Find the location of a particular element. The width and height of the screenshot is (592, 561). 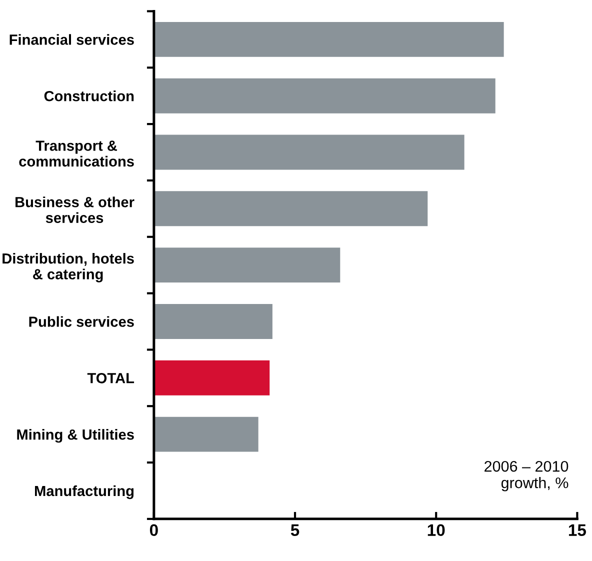

y-tick-label: Manufacturing is located at coordinates (84, 492).